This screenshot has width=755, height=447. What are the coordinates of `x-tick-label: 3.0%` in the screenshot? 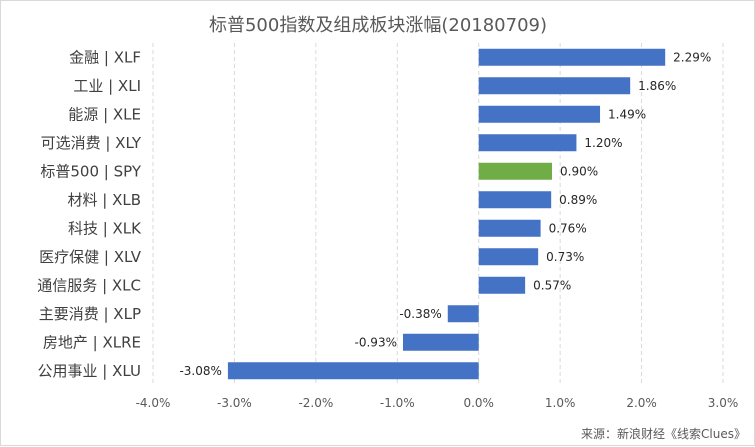 It's located at (723, 403).